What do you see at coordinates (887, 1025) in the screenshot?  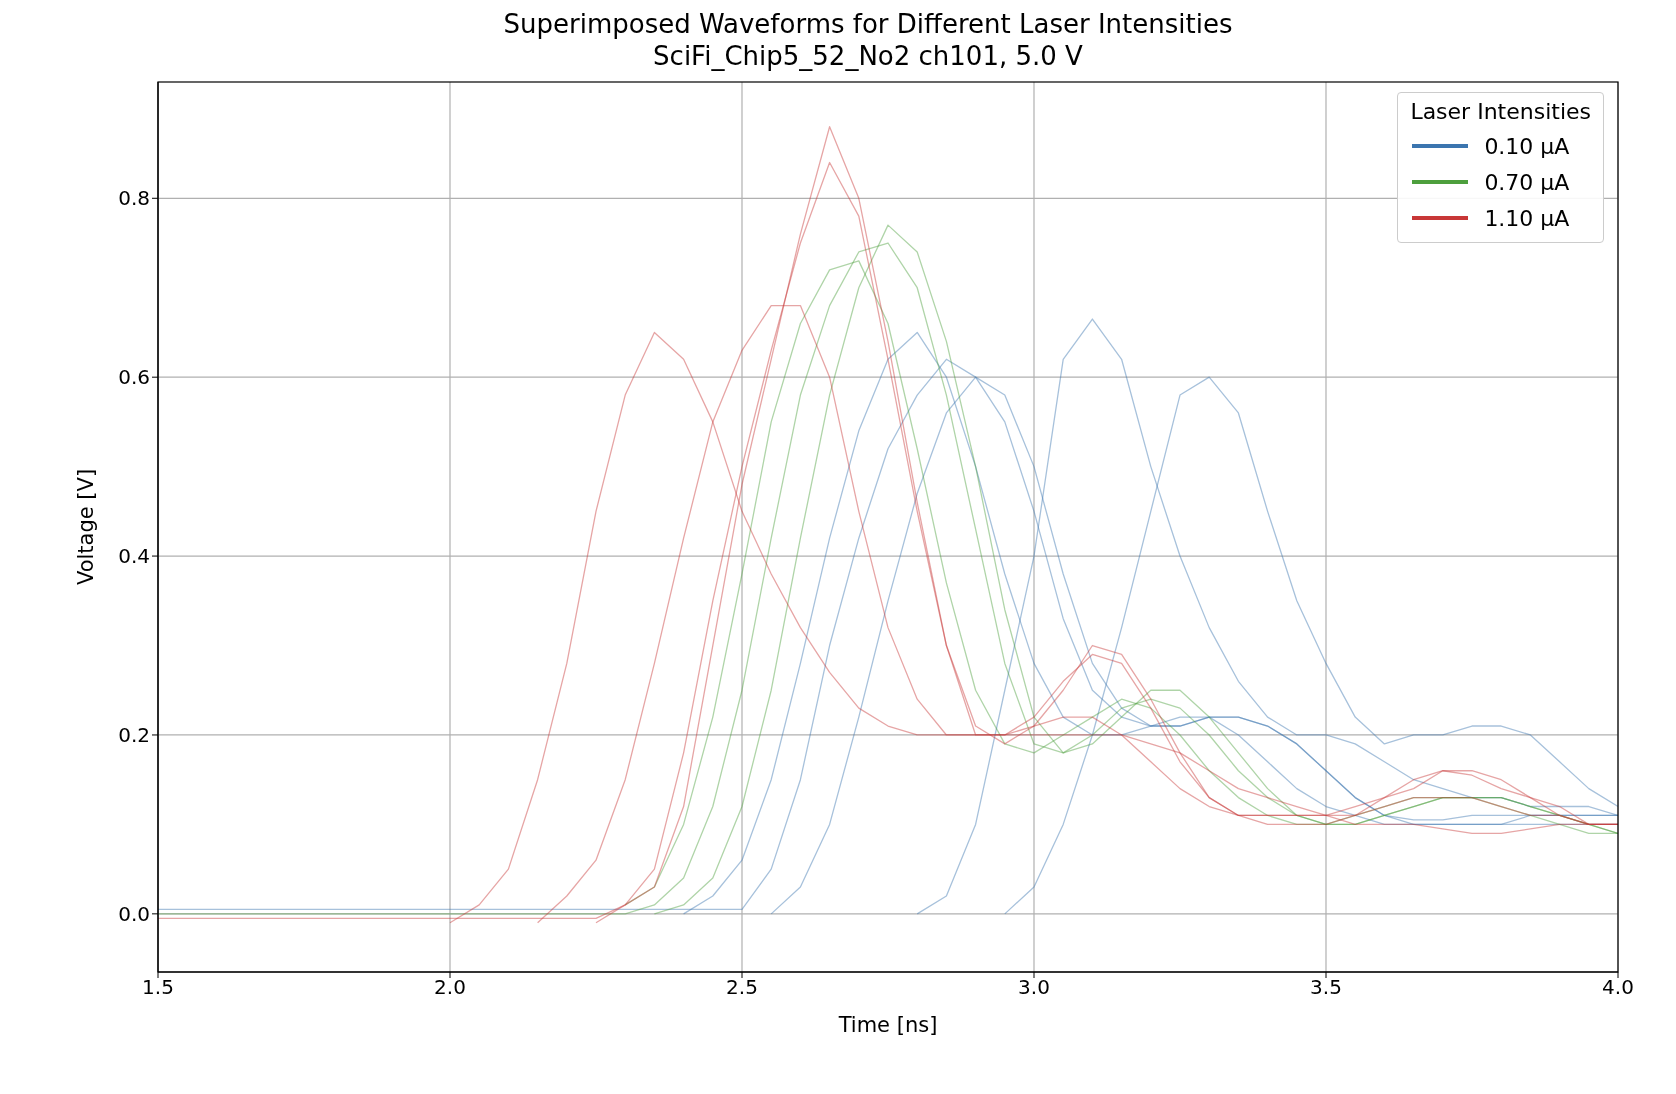 I see `x-axis-title: Time [ns]` at bounding box center [887, 1025].